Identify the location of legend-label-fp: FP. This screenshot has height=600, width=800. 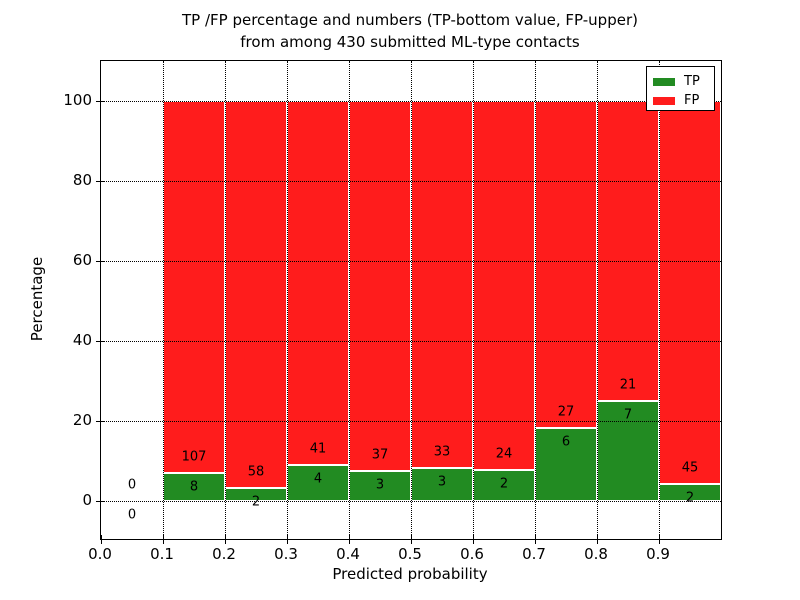
(692, 100).